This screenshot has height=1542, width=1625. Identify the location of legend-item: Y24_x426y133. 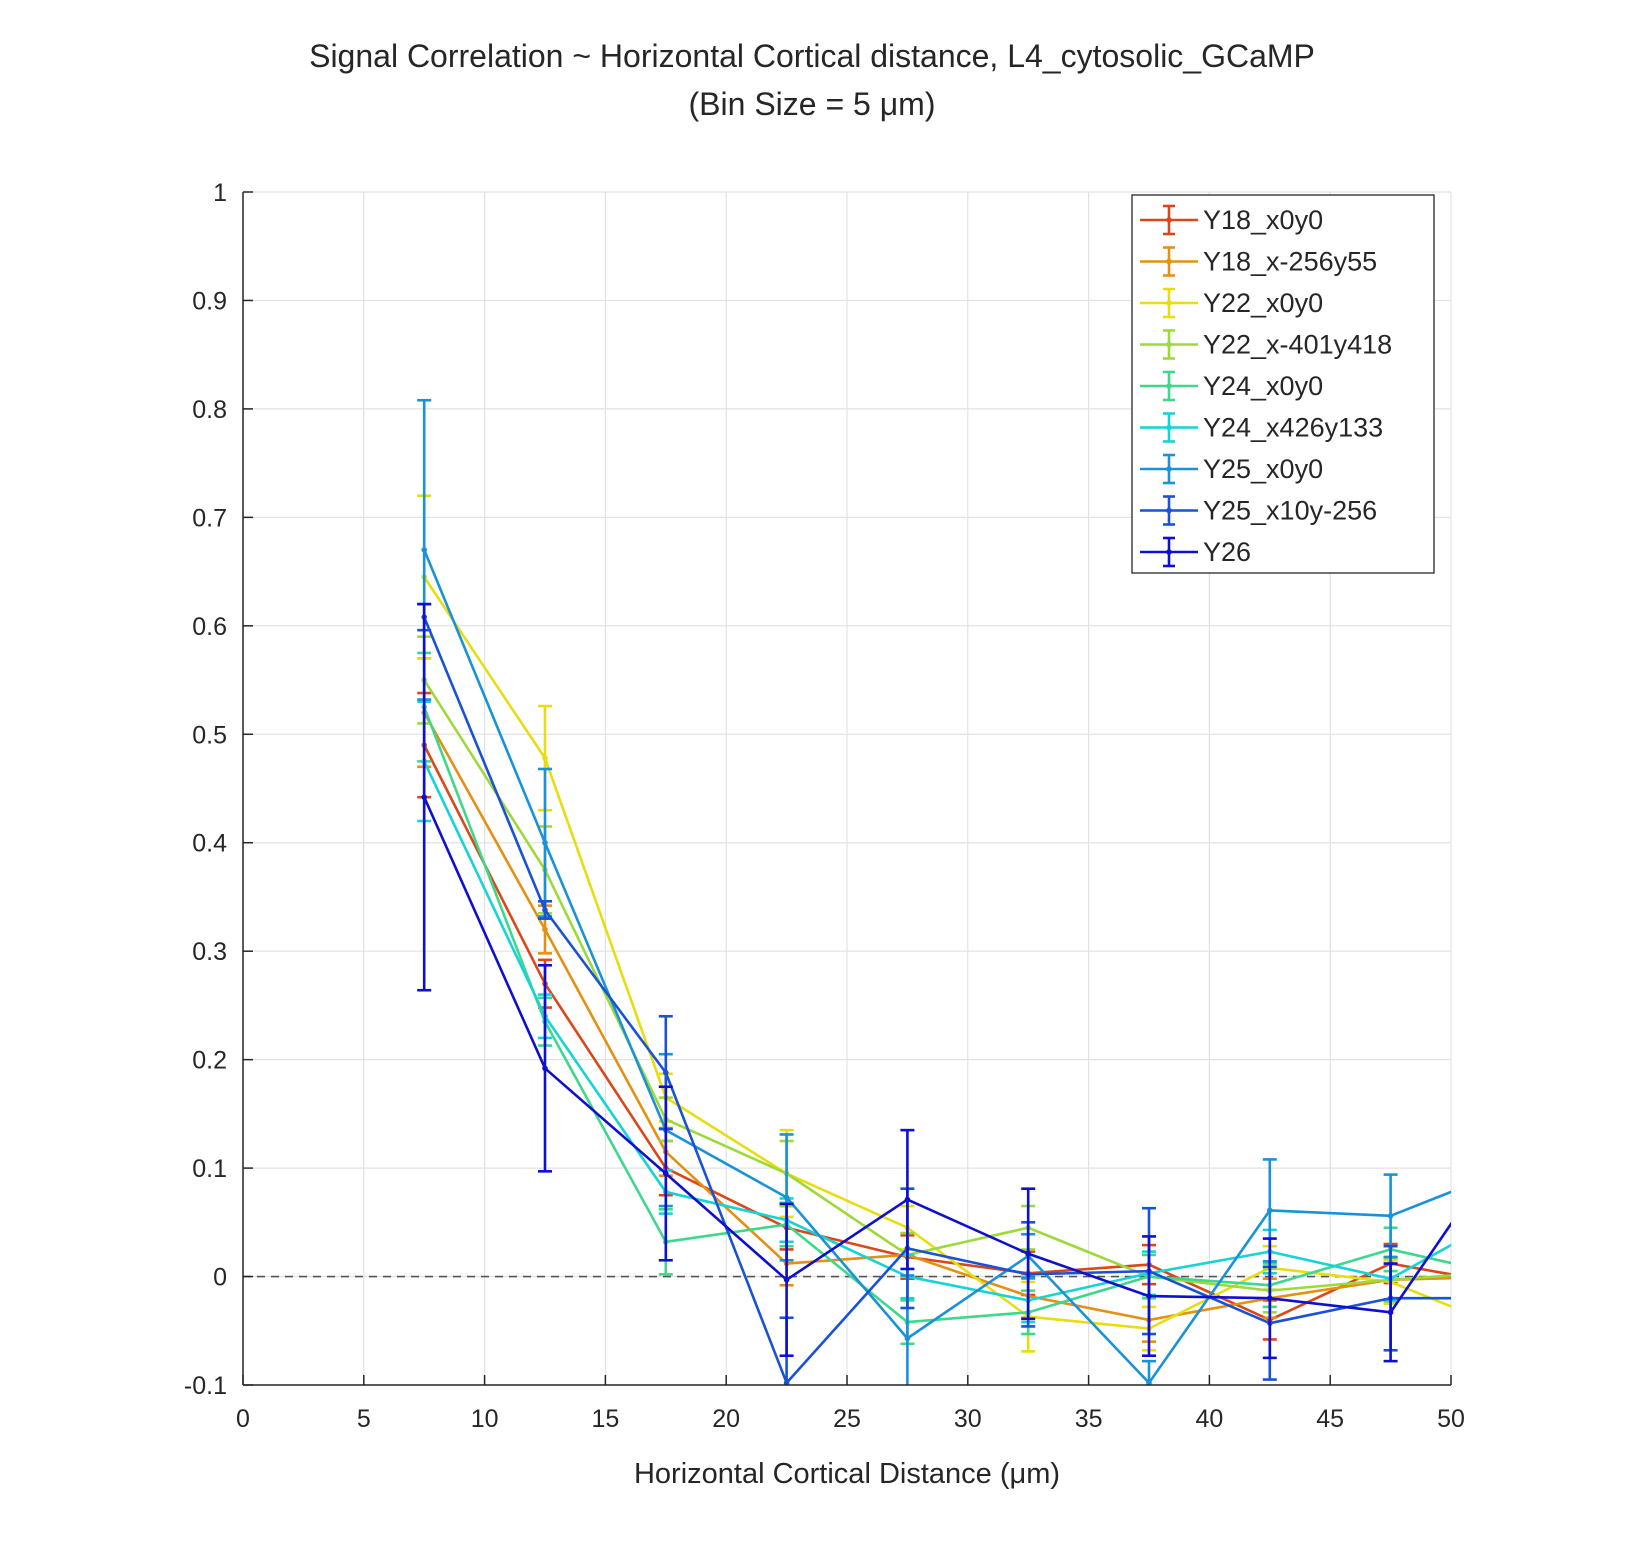
(1261, 427).